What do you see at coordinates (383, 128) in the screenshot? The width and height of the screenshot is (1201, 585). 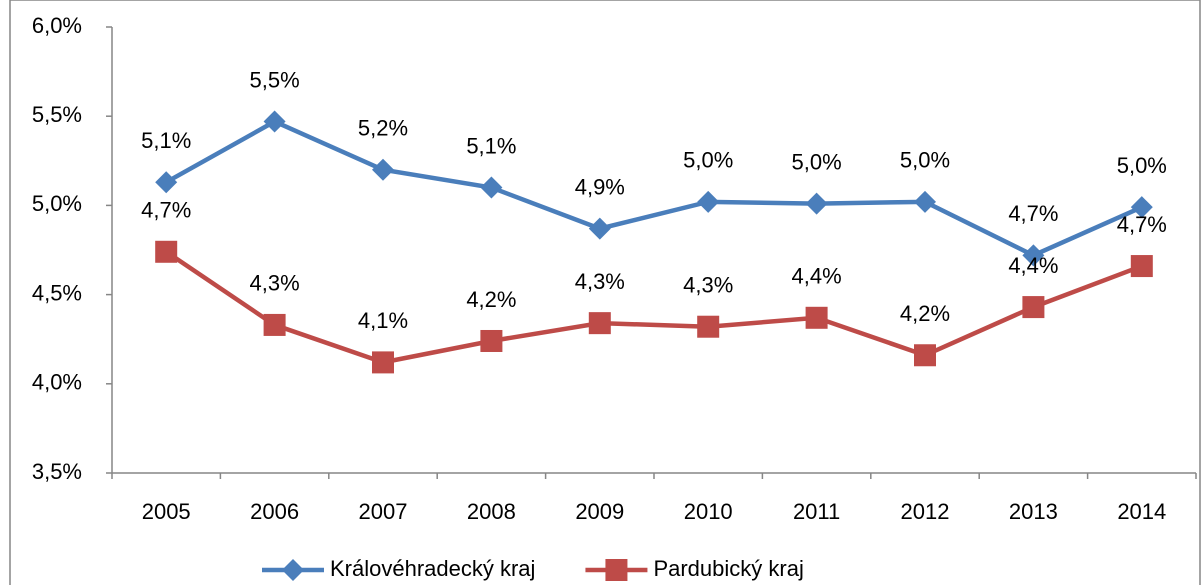 I see `data-label: 5,2%` at bounding box center [383, 128].